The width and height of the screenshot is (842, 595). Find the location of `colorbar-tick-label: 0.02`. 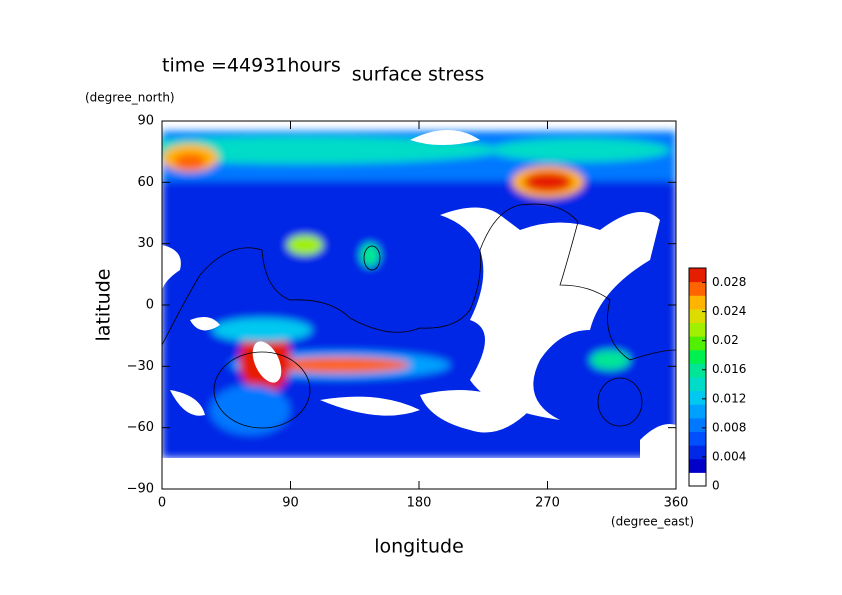

colorbar-tick-label: 0.02 is located at coordinates (725, 340).